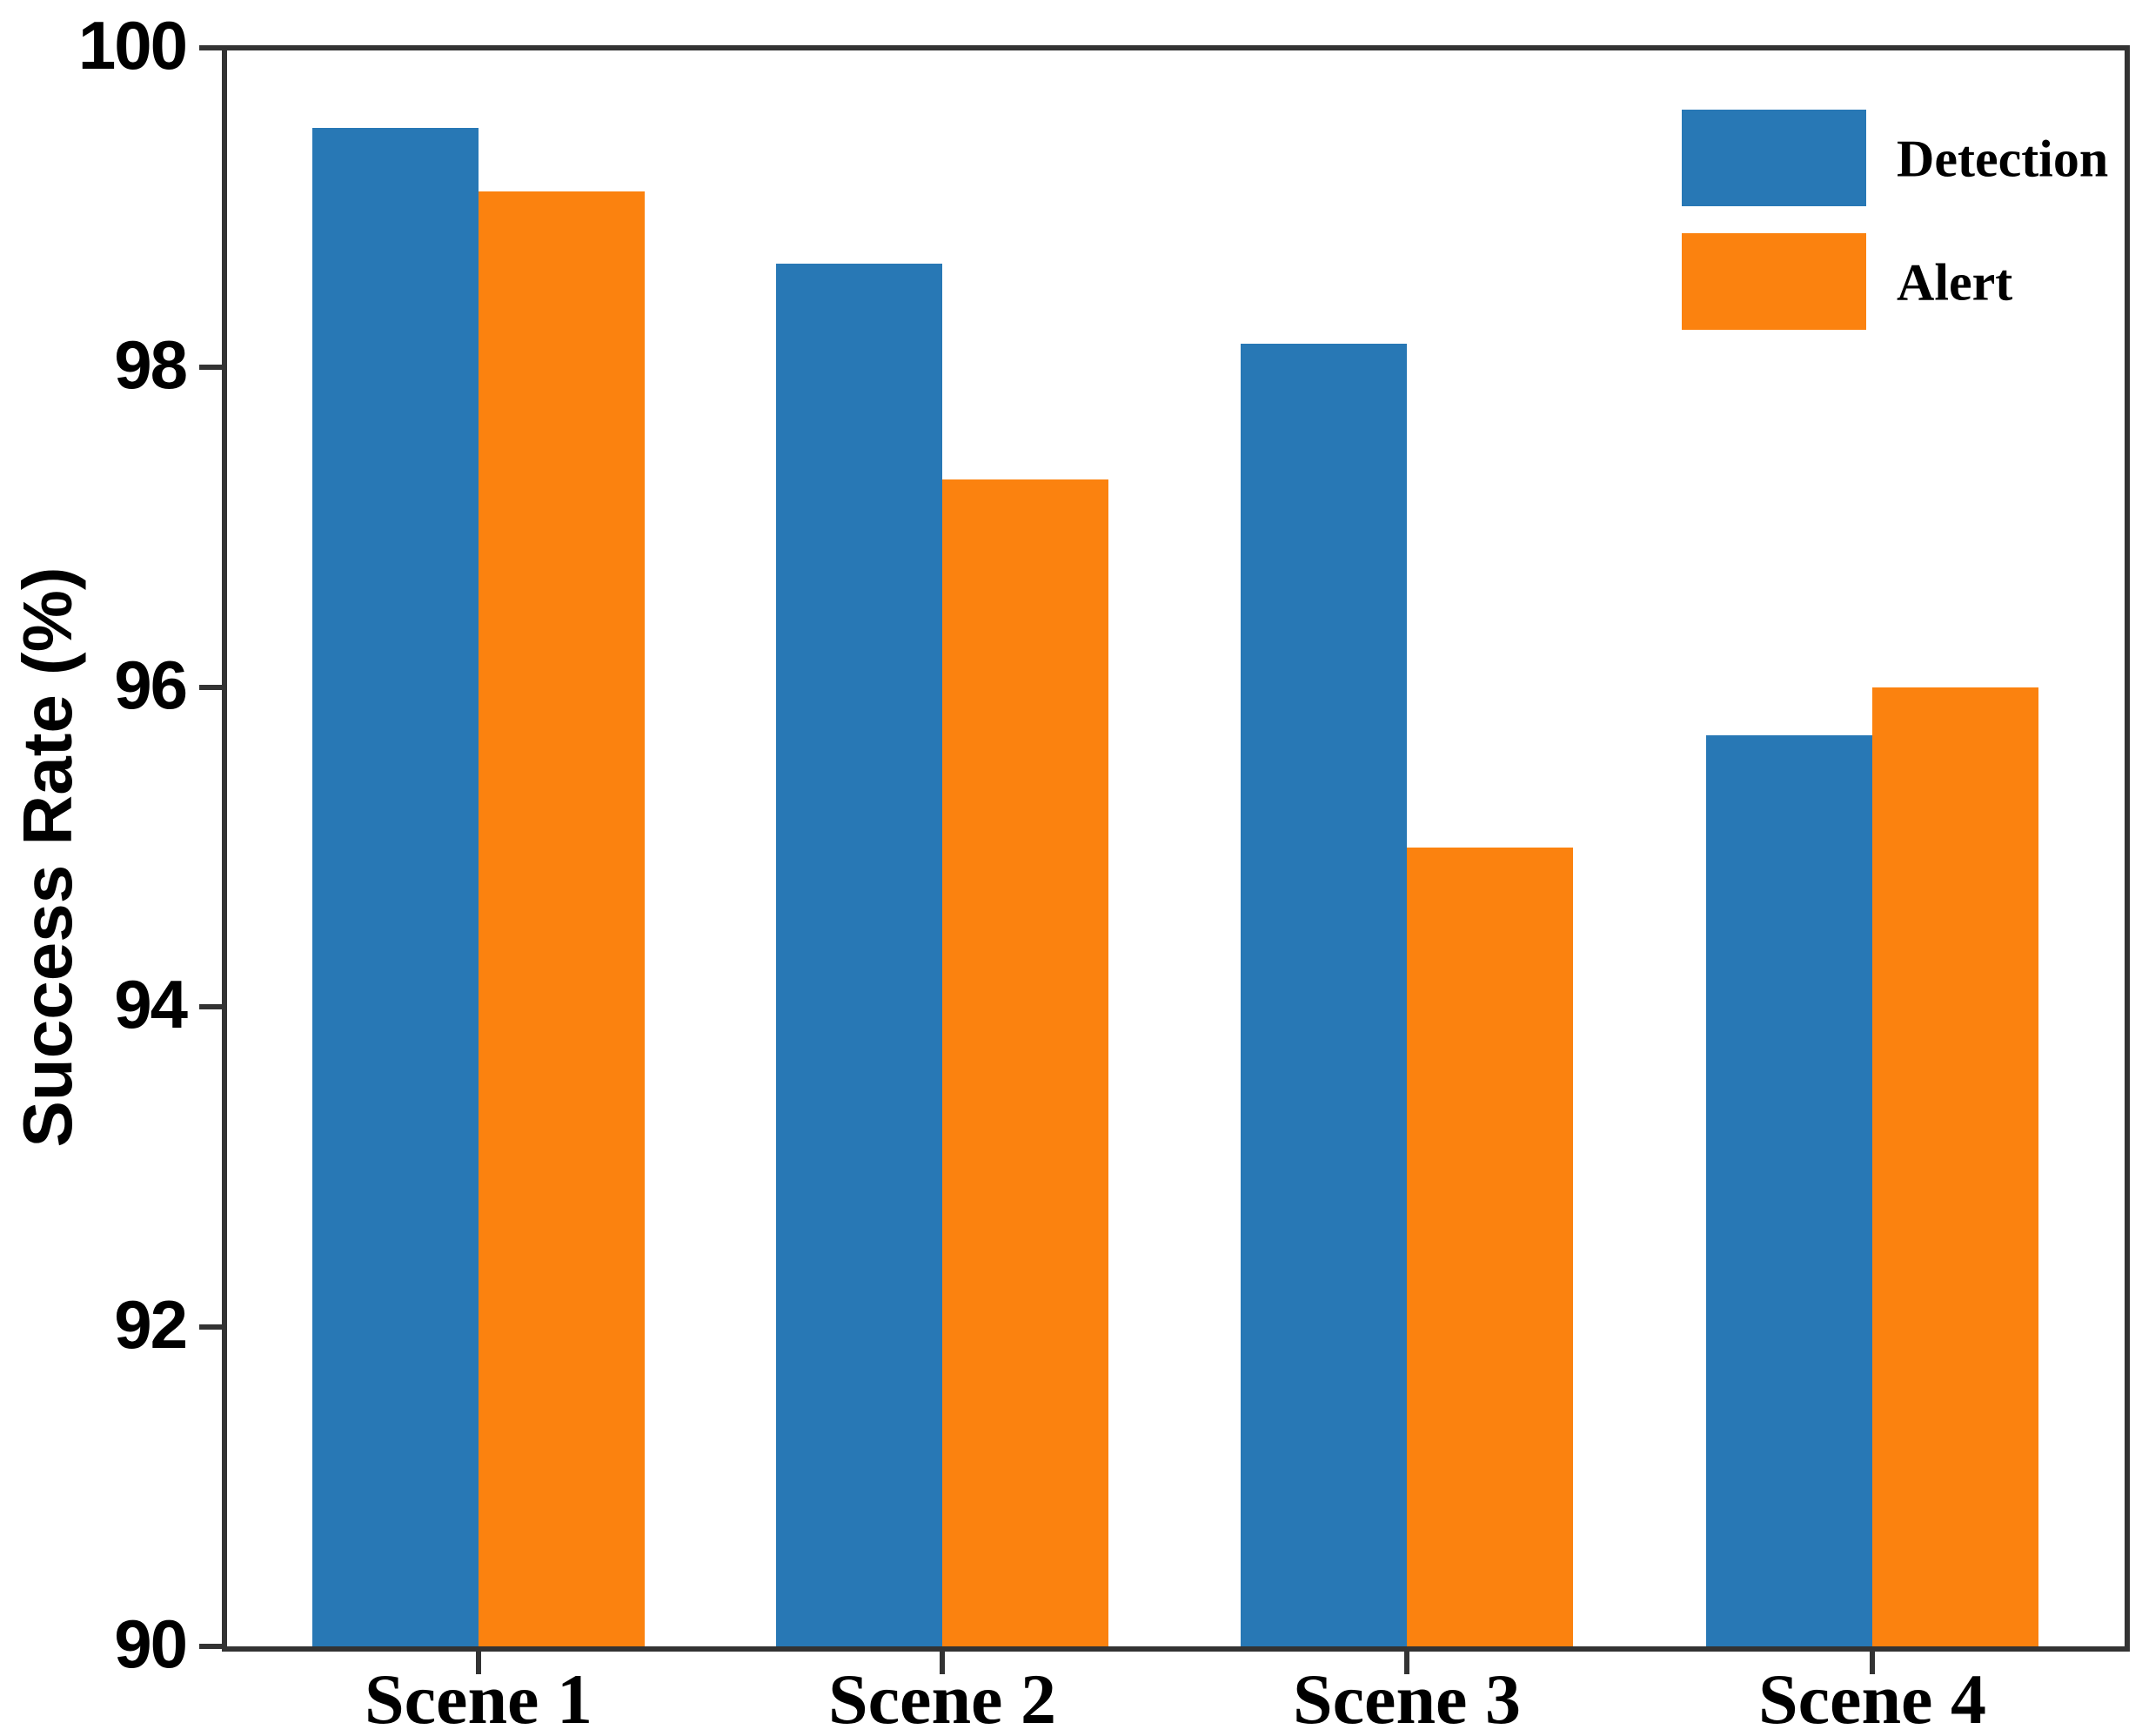 This screenshot has height=1736, width=2142. Describe the element at coordinates (2003, 159) in the screenshot. I see `legend-label-detection: Detection` at that location.